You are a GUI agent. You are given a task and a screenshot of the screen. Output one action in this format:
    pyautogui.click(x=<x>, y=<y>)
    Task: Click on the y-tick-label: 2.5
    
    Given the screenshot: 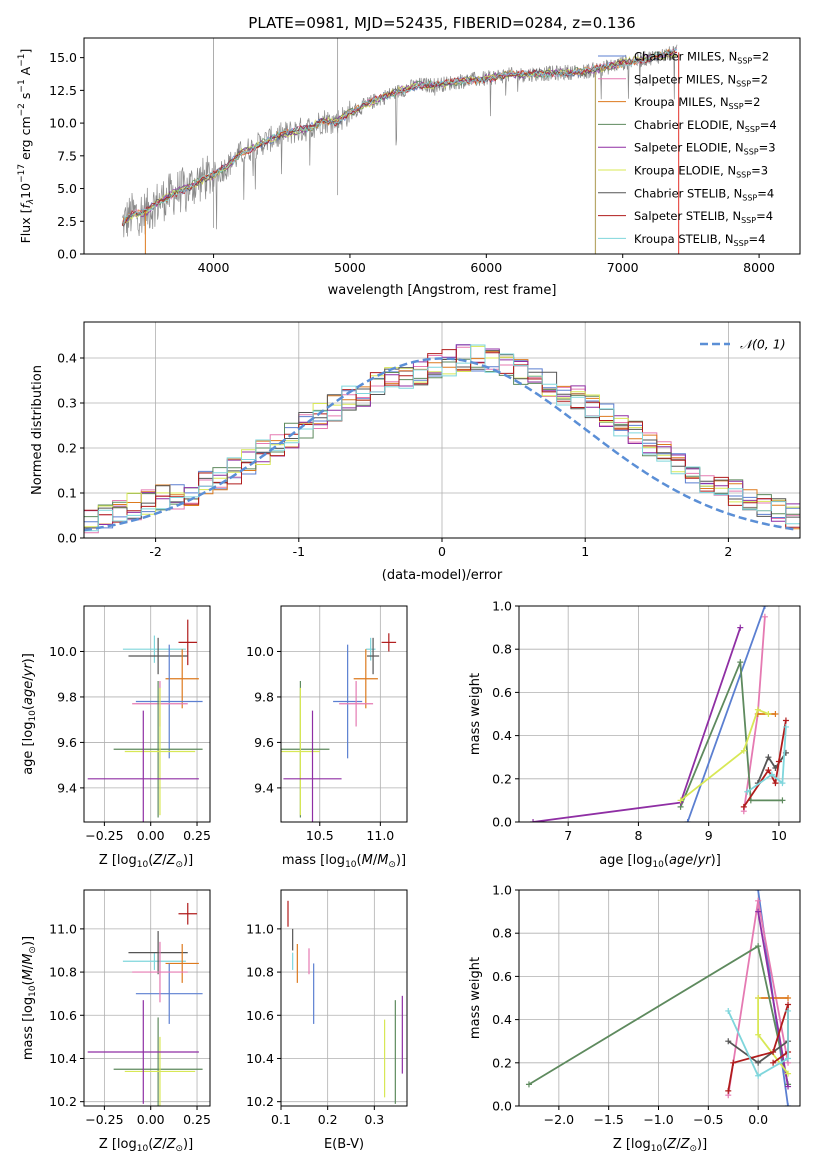 What is the action you would take?
    pyautogui.click(x=67, y=221)
    